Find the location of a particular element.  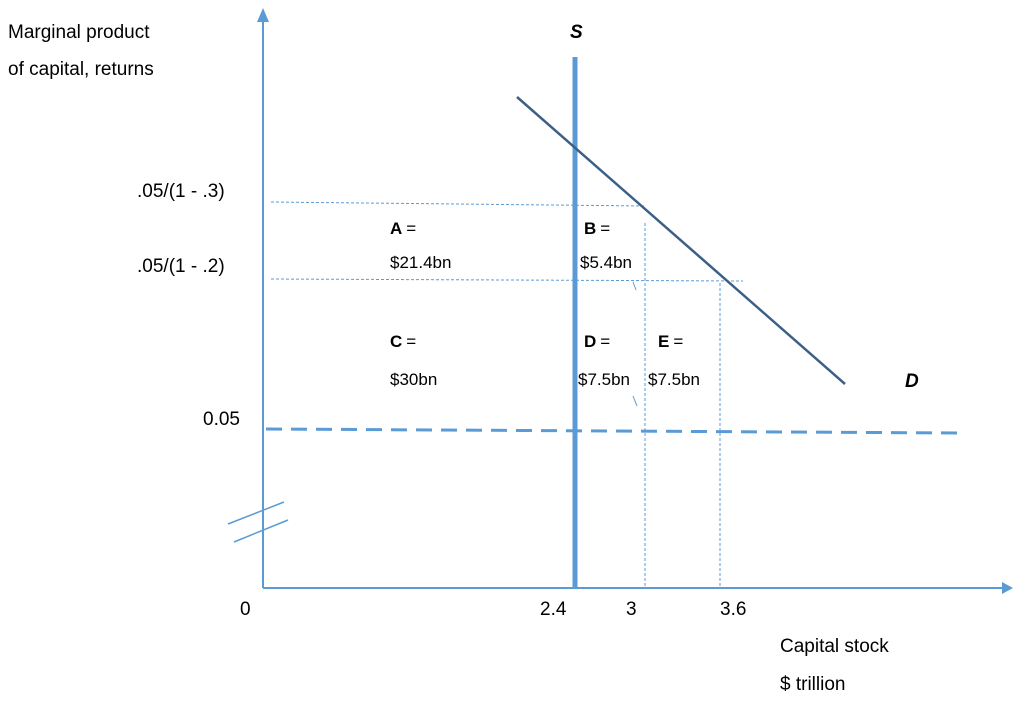

area-e-value: $7.5bn is located at coordinates (674, 379).